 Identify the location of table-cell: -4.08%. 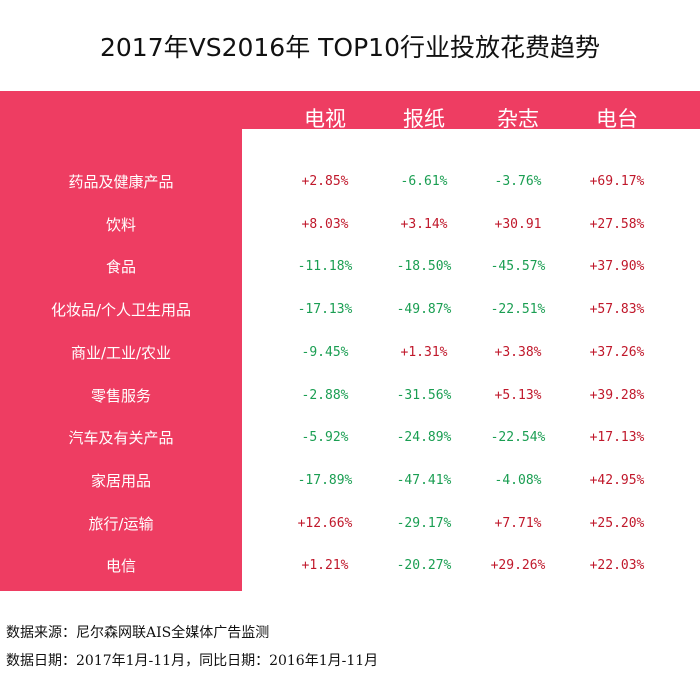
(518, 480).